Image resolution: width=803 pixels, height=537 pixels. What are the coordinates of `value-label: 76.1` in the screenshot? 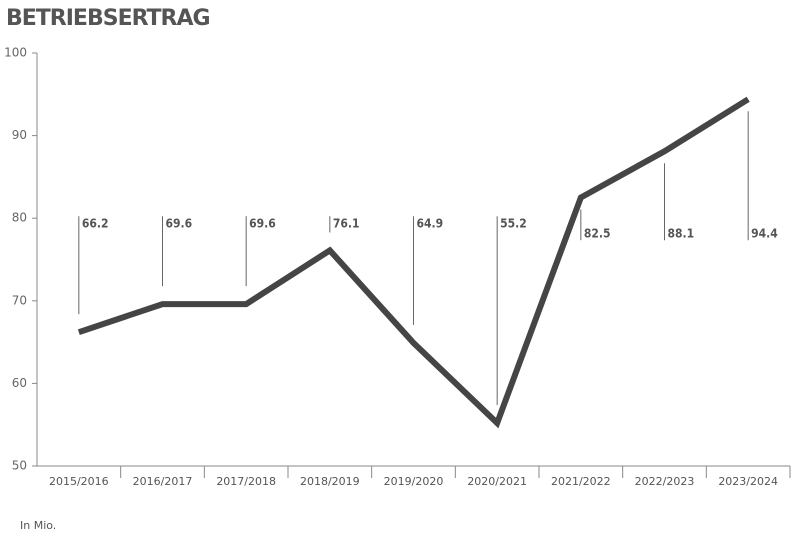 It's located at (346, 224).